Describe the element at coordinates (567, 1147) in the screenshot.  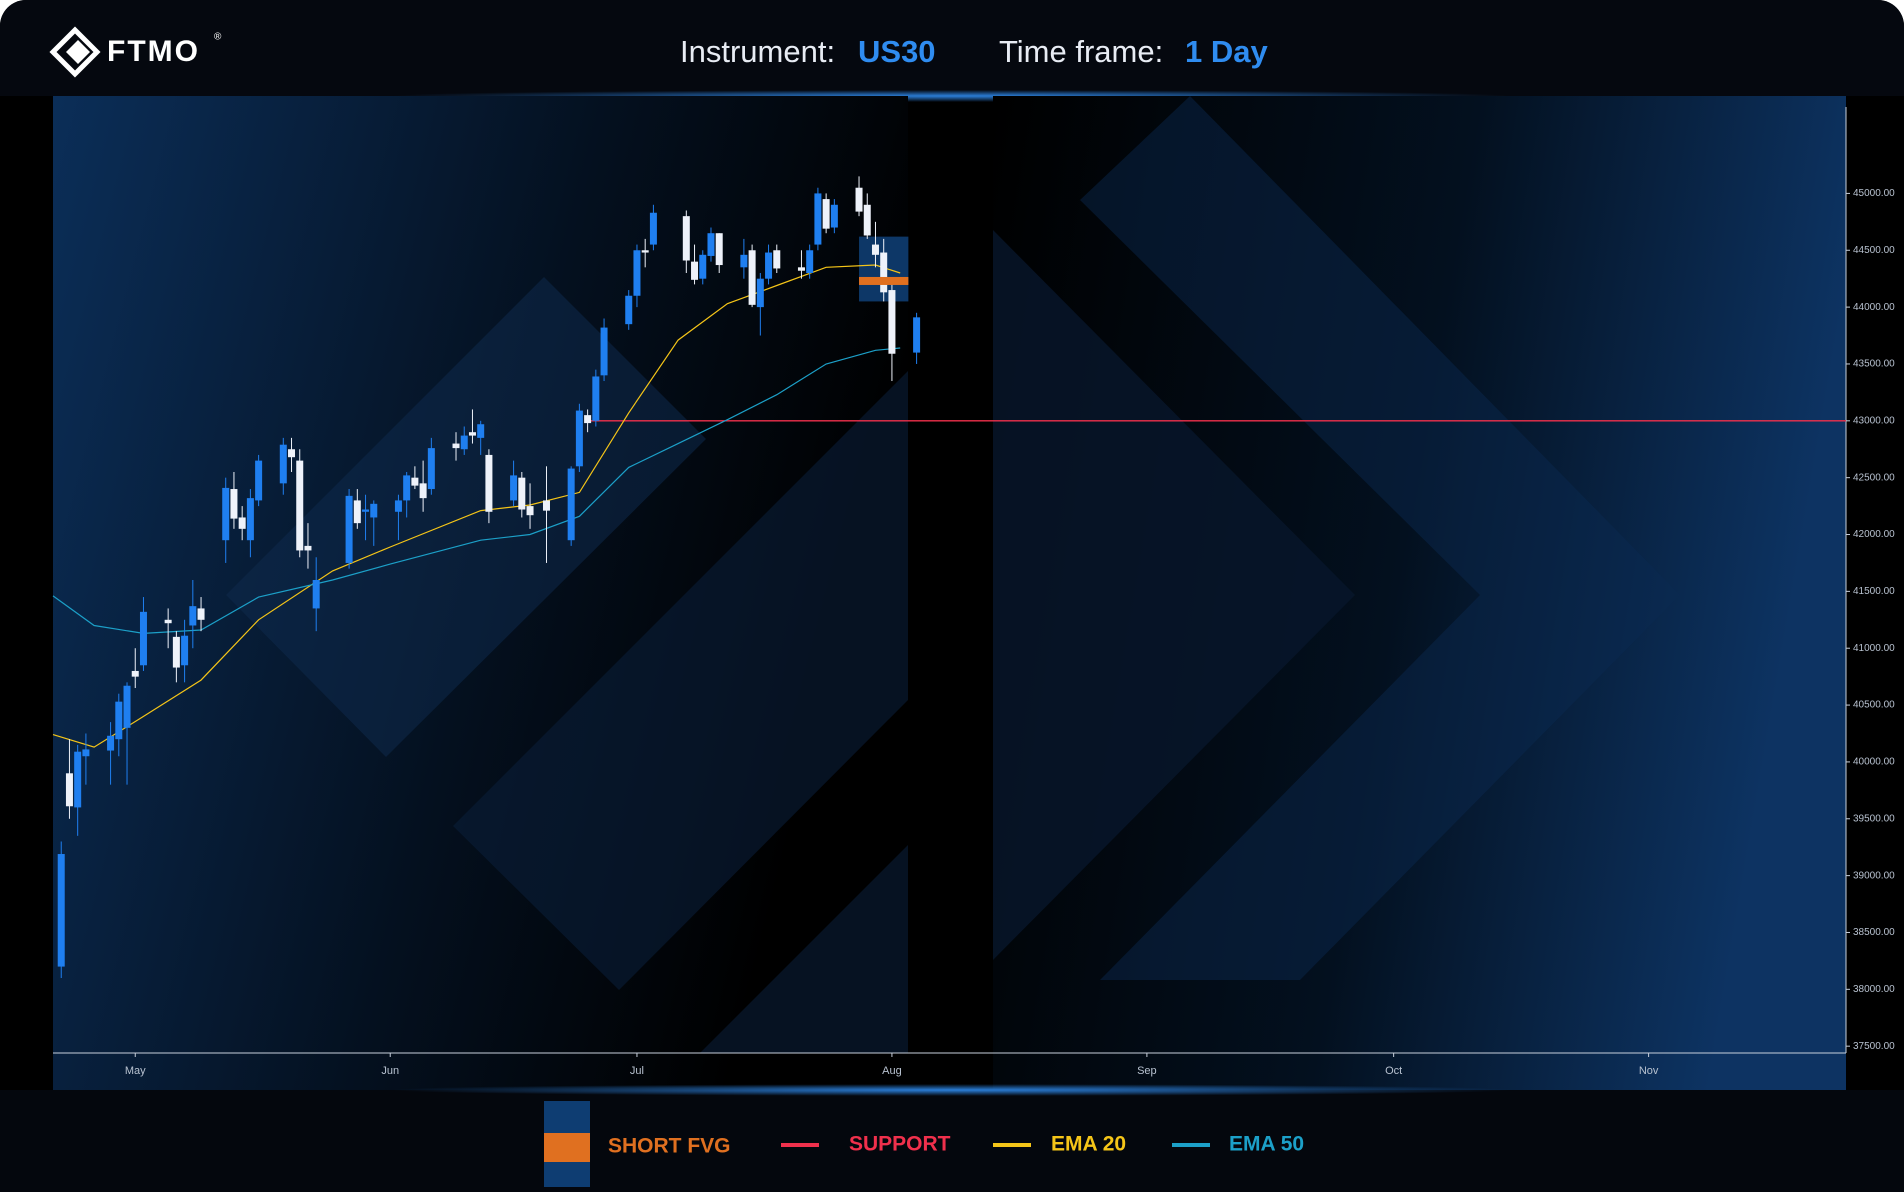
I see `legend-fvg-swatch-band` at that location.